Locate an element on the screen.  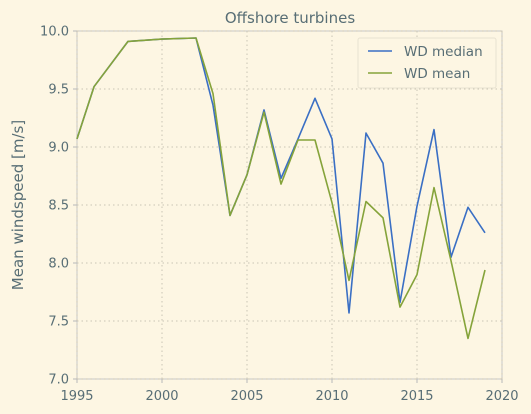
y-tick-label: 7.0 is located at coordinates (58, 380).